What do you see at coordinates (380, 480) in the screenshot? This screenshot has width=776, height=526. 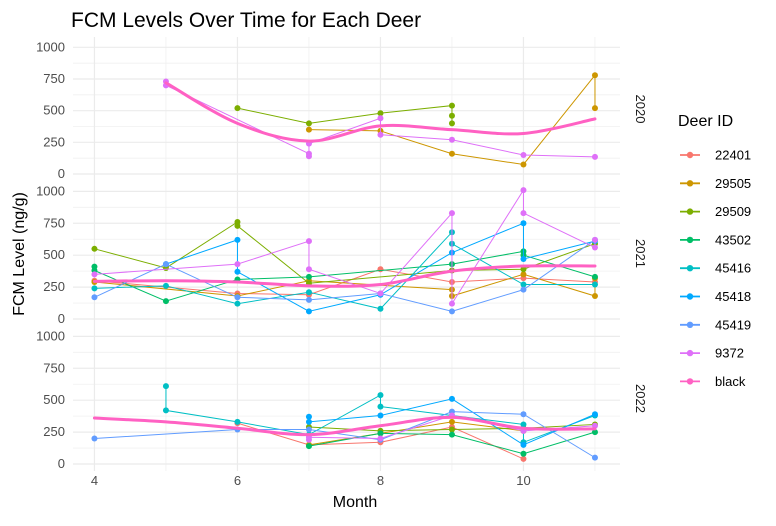 I see `x-tick-label: 8` at bounding box center [380, 480].